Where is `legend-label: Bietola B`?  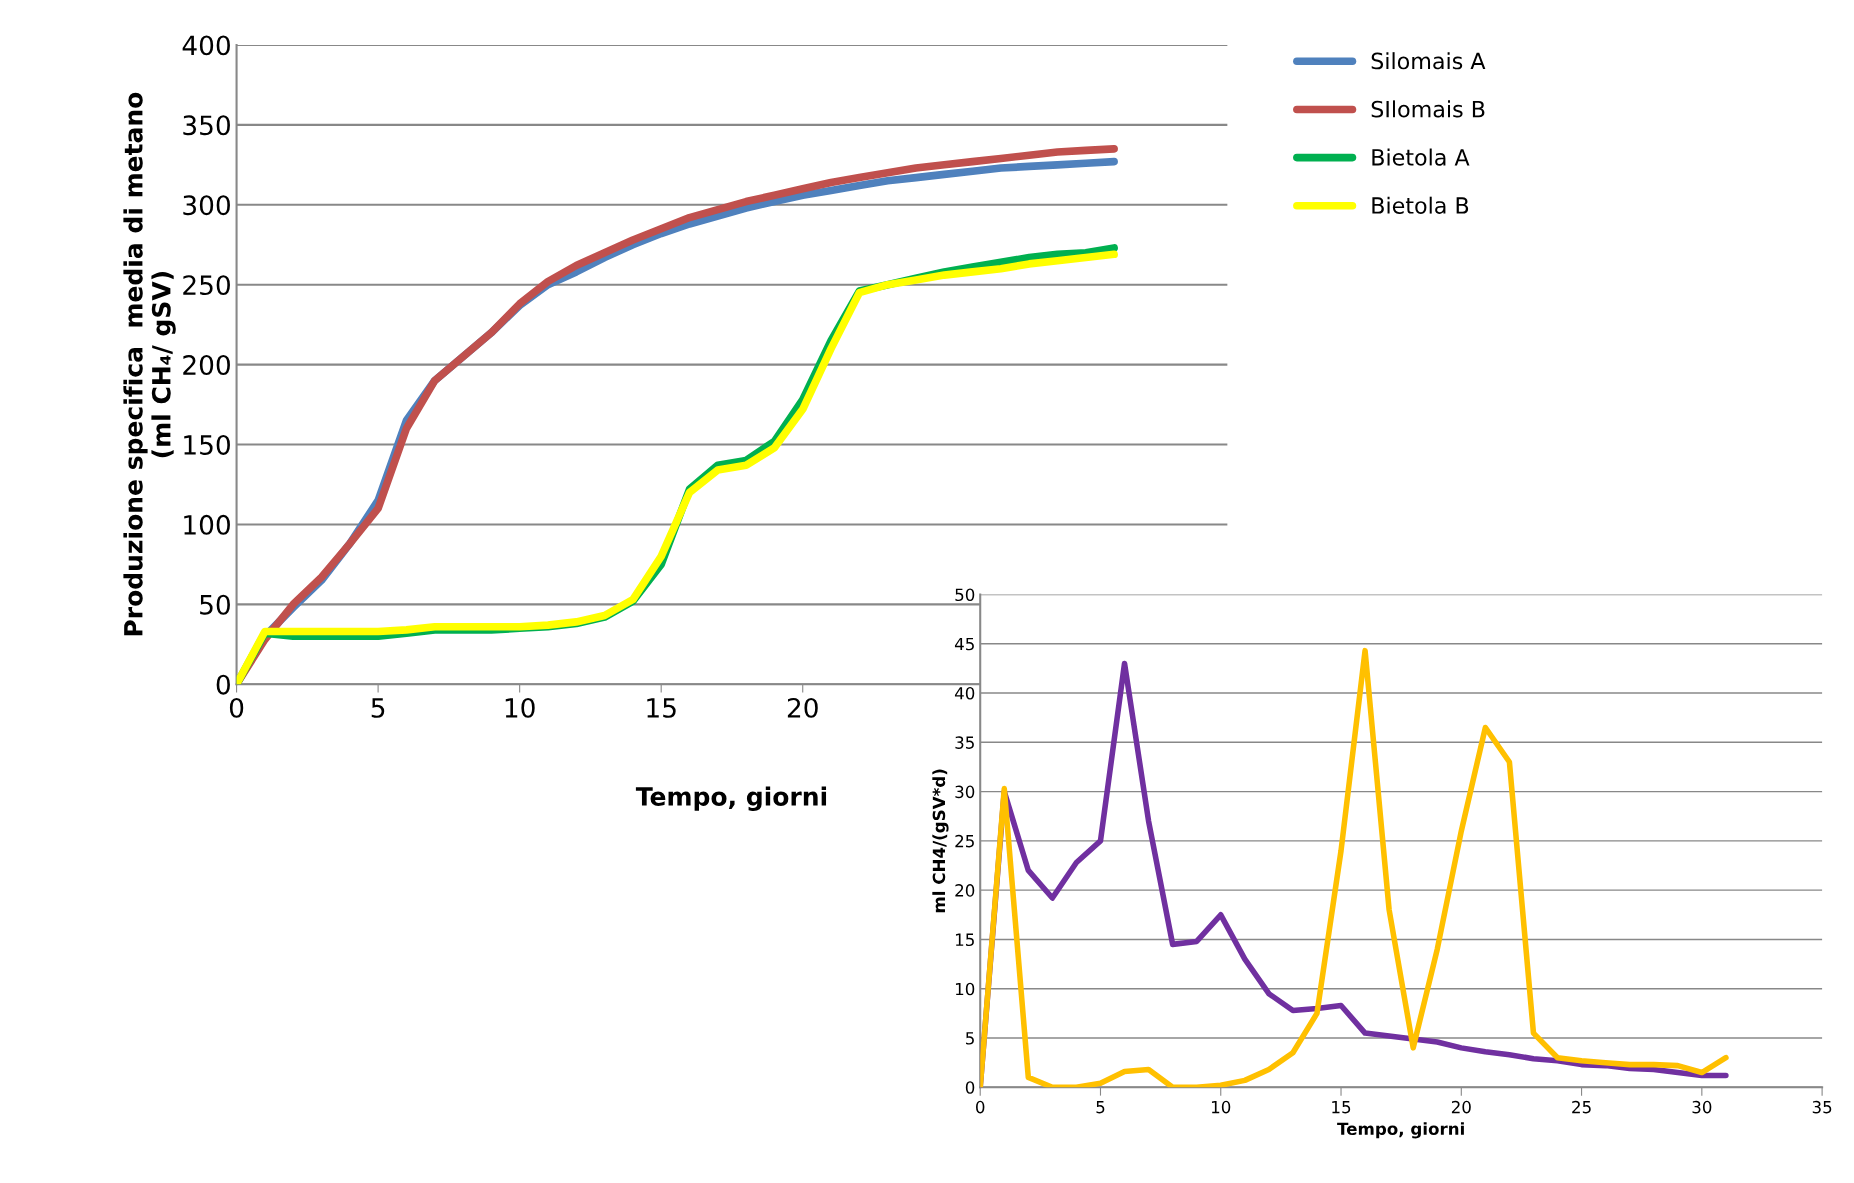 legend-label: Bietola B is located at coordinates (1420, 205).